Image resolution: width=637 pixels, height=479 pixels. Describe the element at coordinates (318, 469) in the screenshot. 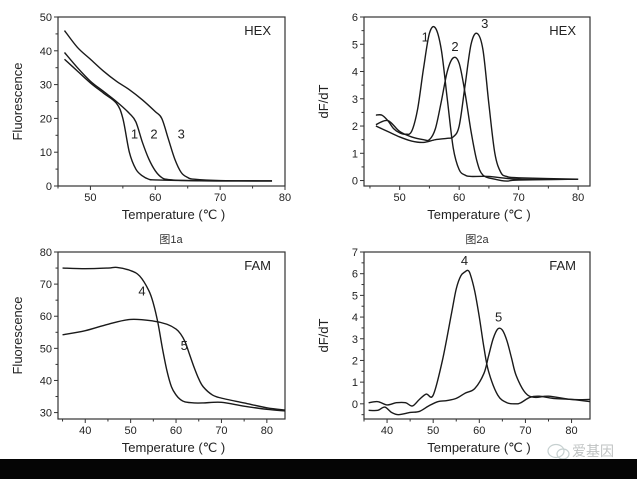

I see `bottom-caption-bar` at that location.